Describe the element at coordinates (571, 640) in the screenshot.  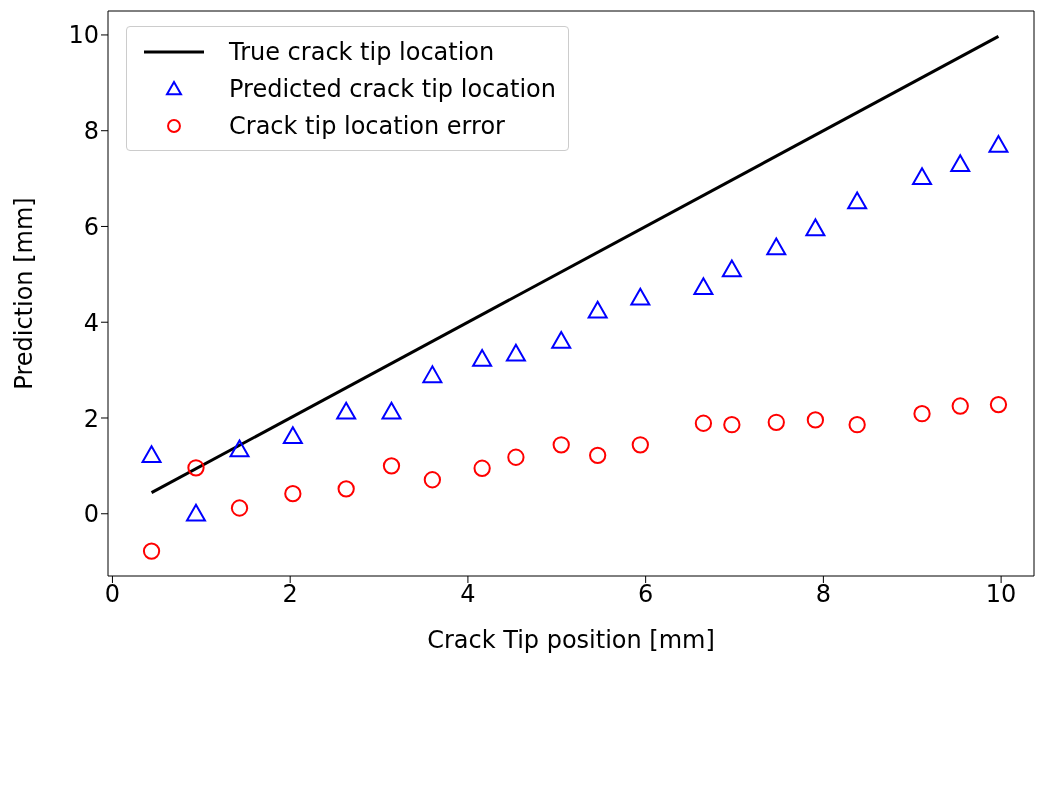
I see `x-axis-title: Crack Tip position [mm]` at that location.